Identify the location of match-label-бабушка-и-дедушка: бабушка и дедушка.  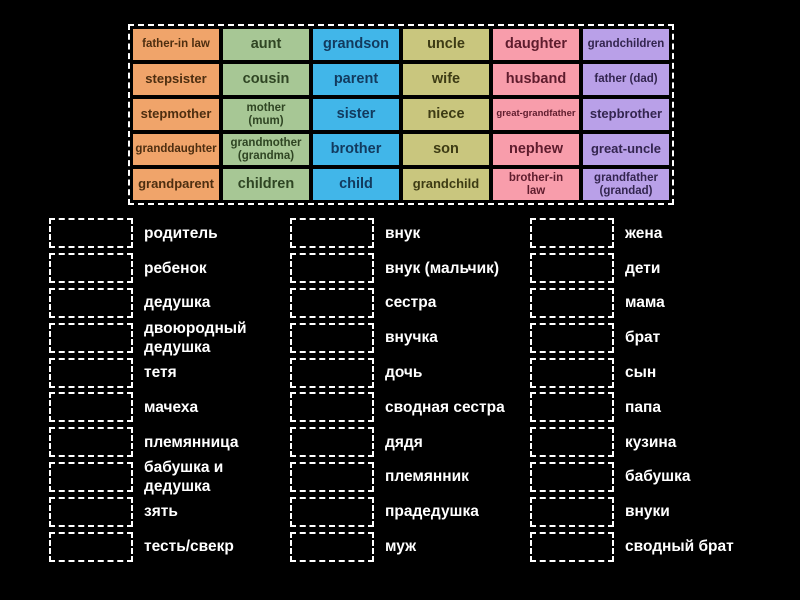
(184, 476).